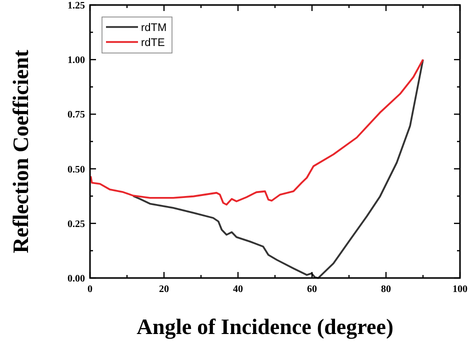  I want to click on text: 0.00, so click(76, 279).